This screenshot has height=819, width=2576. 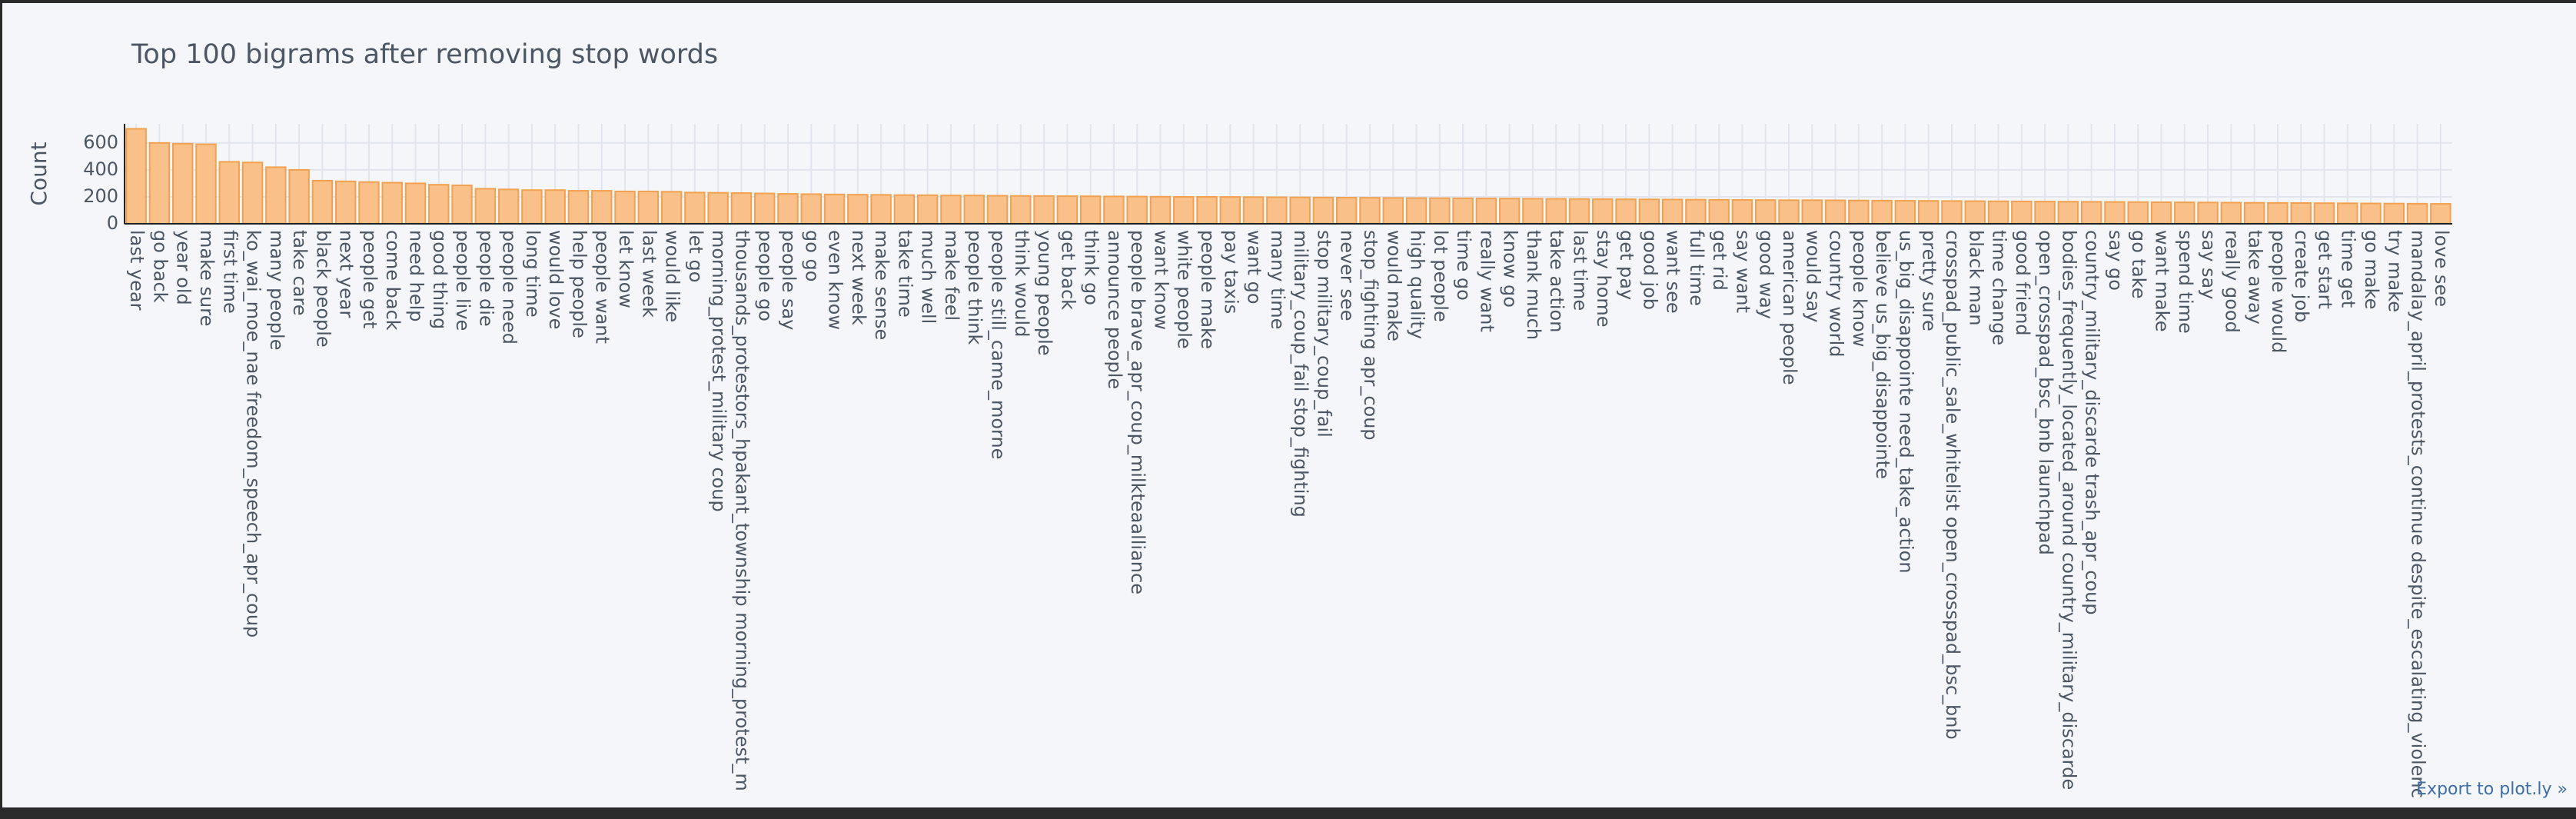 What do you see at coordinates (672, 276) in the screenshot?
I see `x-tick-label: would like` at bounding box center [672, 276].